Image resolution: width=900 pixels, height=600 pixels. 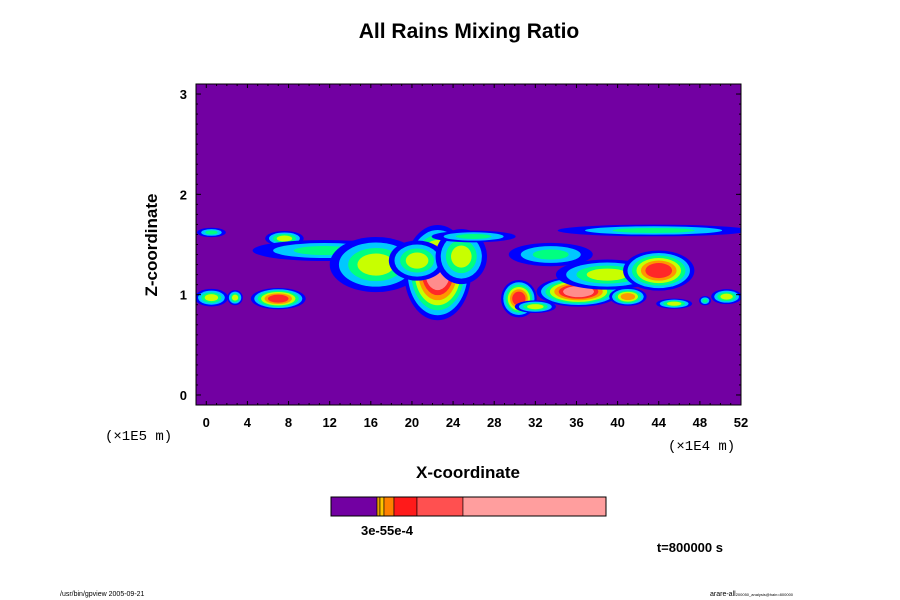 I want to click on colorbar-frame, so click(x=468, y=506).